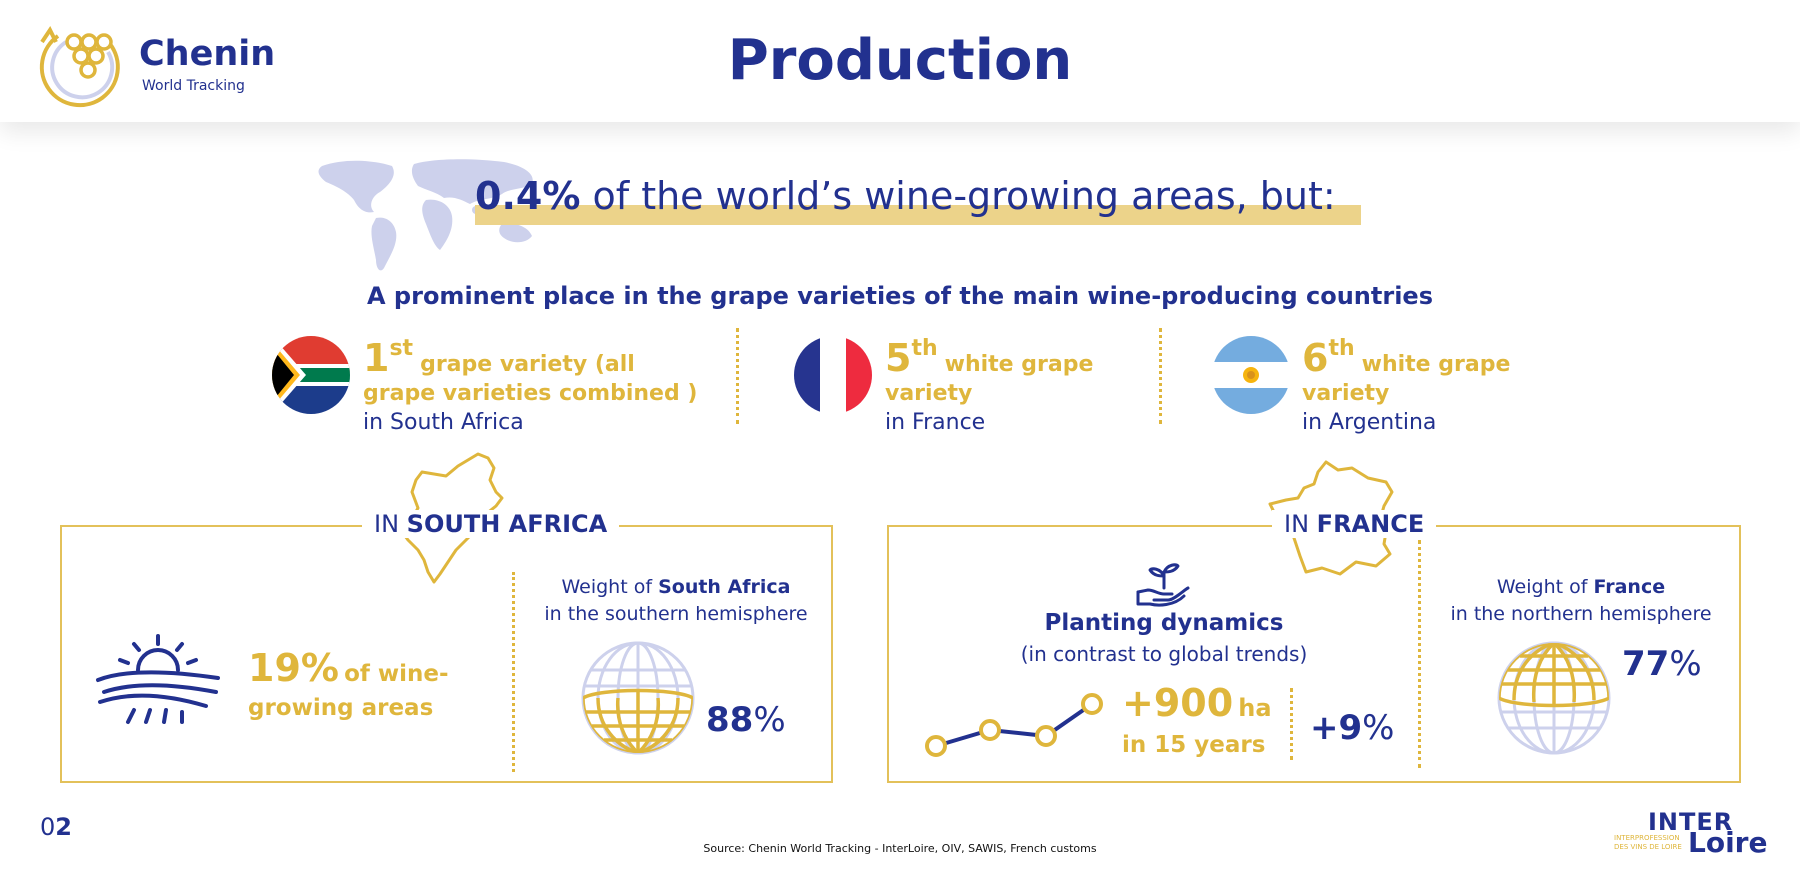 The width and height of the screenshot is (1800, 869). I want to click on area-share: 19% of wine- growing areas, so click(368, 686).